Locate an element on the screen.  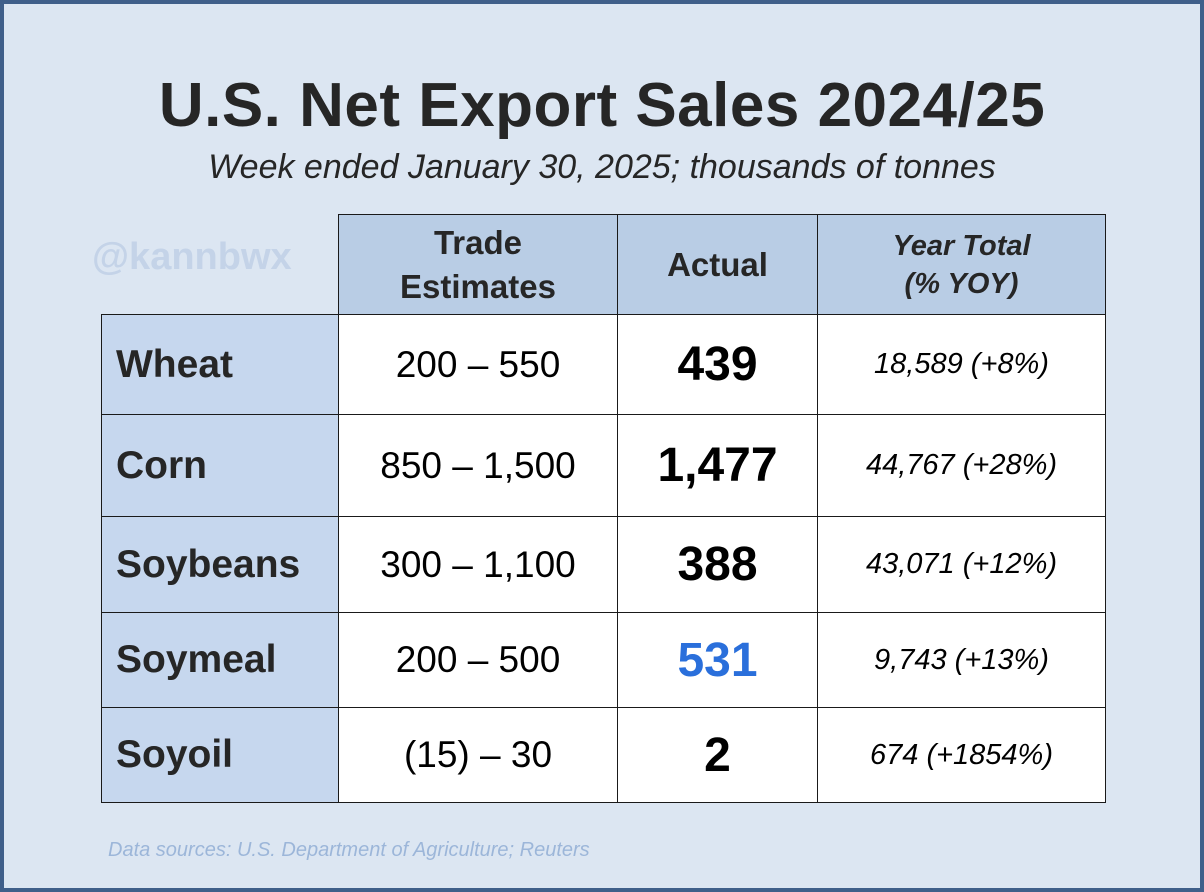
actual-value-cell: 439 is located at coordinates (717, 364).